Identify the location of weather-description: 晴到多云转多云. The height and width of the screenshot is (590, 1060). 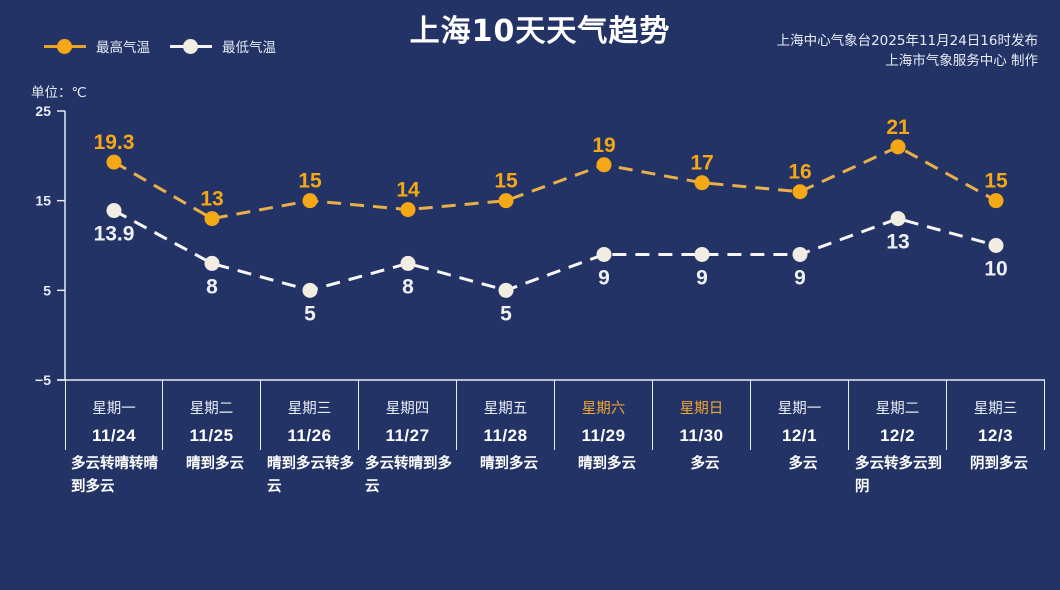
(310, 475).